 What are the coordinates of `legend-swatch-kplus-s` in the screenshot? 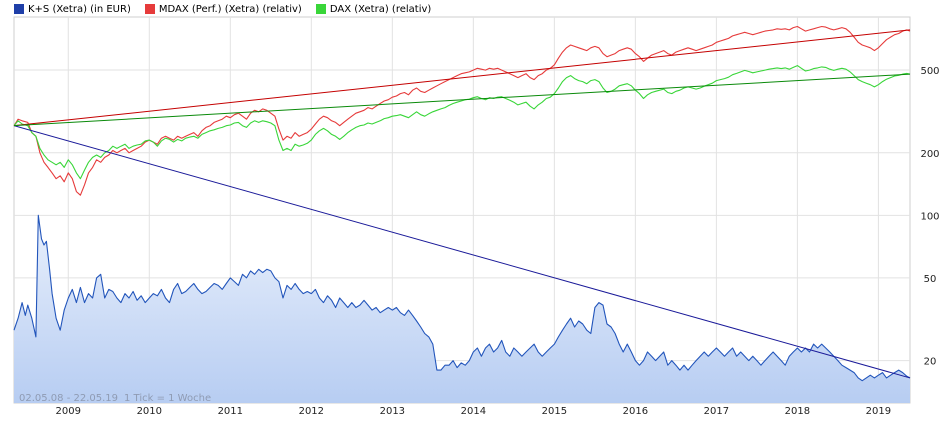 It's located at (19, 9).